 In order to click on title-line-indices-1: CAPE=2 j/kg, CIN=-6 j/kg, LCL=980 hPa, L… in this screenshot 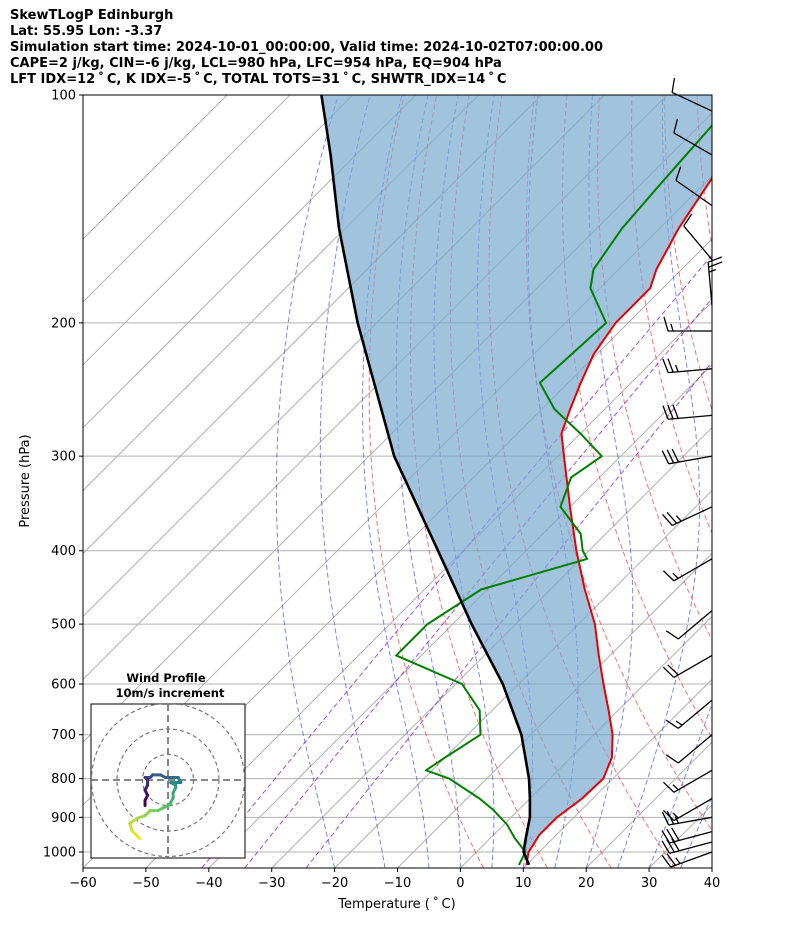, I will do `click(256, 63)`.